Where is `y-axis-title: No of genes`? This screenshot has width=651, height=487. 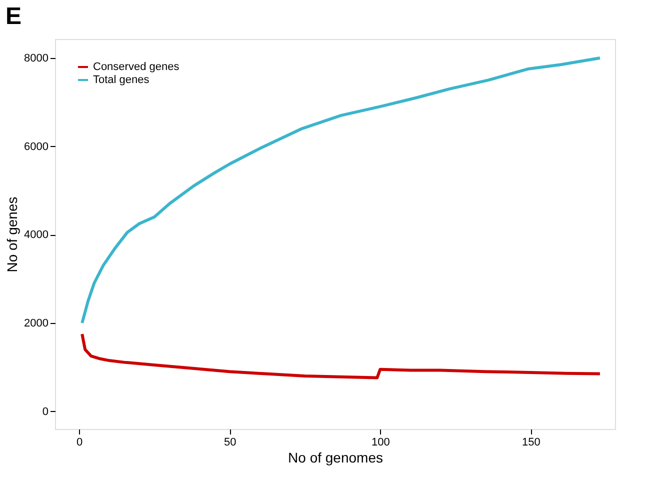
y-axis-title: No of genes is located at coordinates (12, 234).